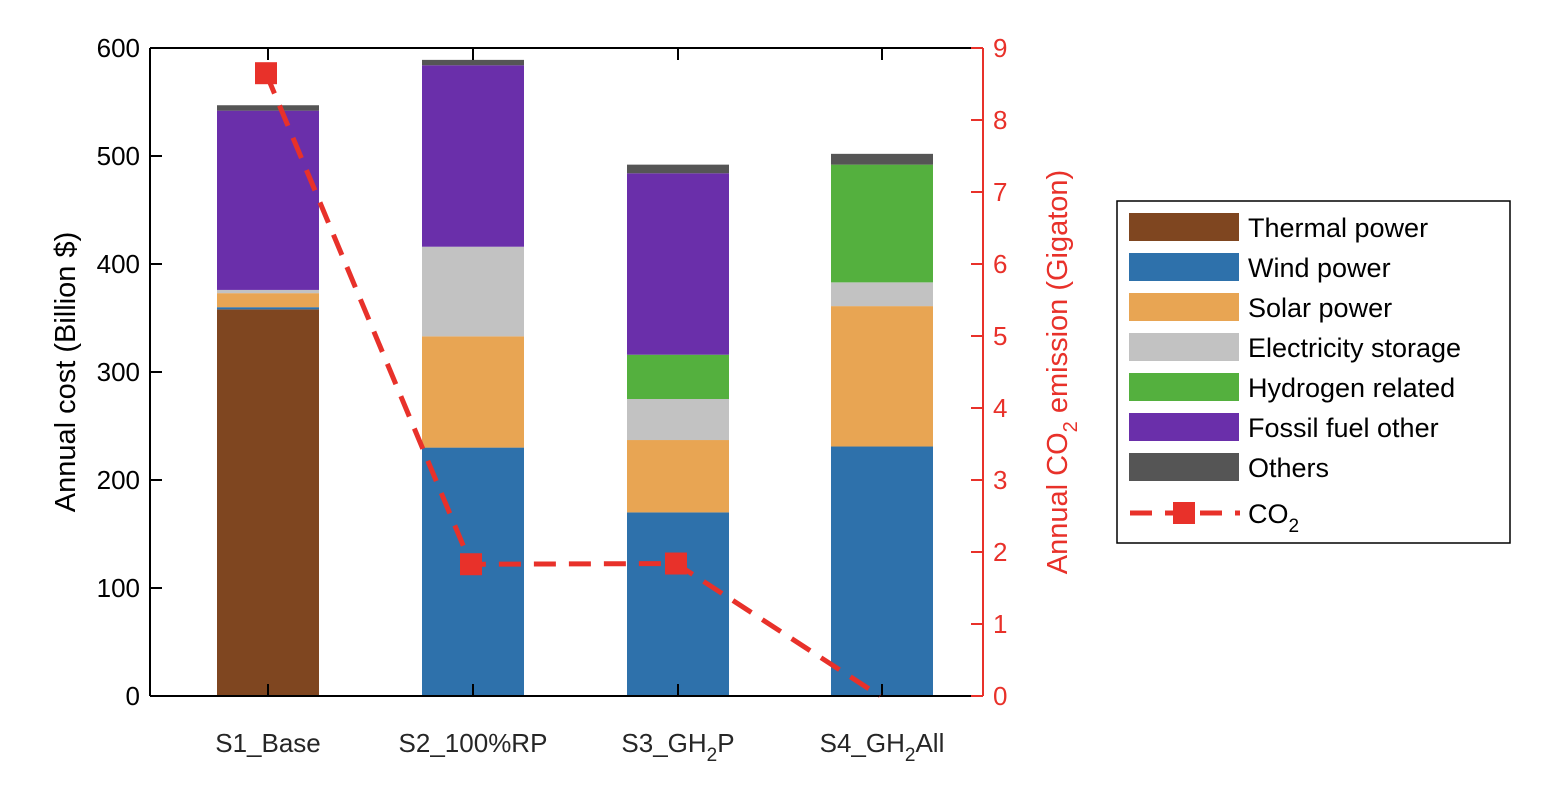  Describe the element at coordinates (118, 156) in the screenshot. I see `left-tick-label-500: 500` at that location.